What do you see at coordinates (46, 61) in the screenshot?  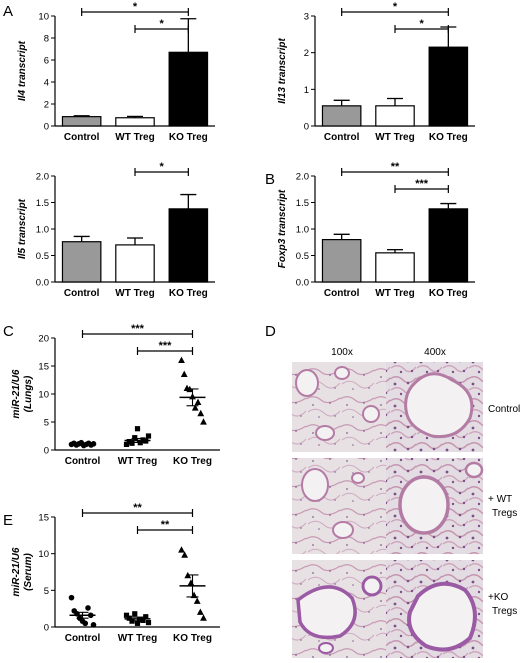 I see `y-tick-label: 6` at bounding box center [46, 61].